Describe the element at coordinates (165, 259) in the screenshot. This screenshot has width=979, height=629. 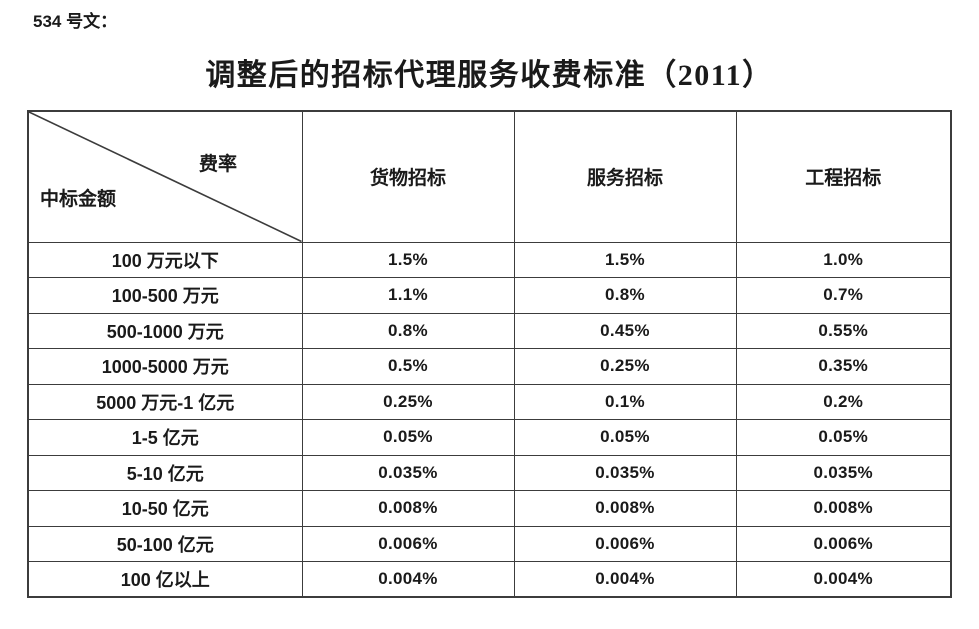
I see `row-label-amount-range: 100 万元以下` at that location.